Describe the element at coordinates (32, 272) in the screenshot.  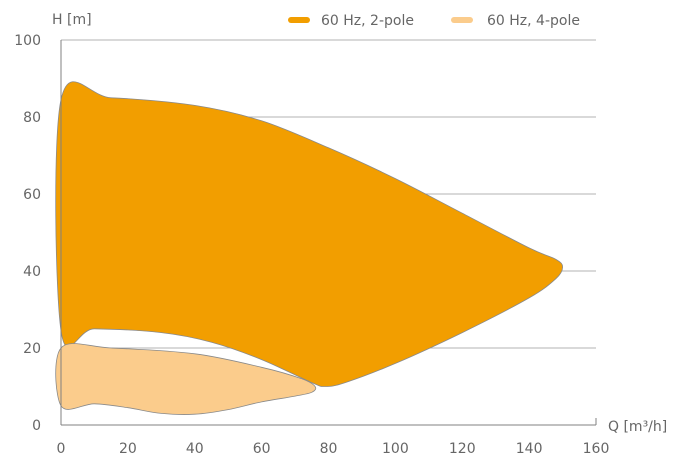
I see `y-tick-label-40: 40` at that location.